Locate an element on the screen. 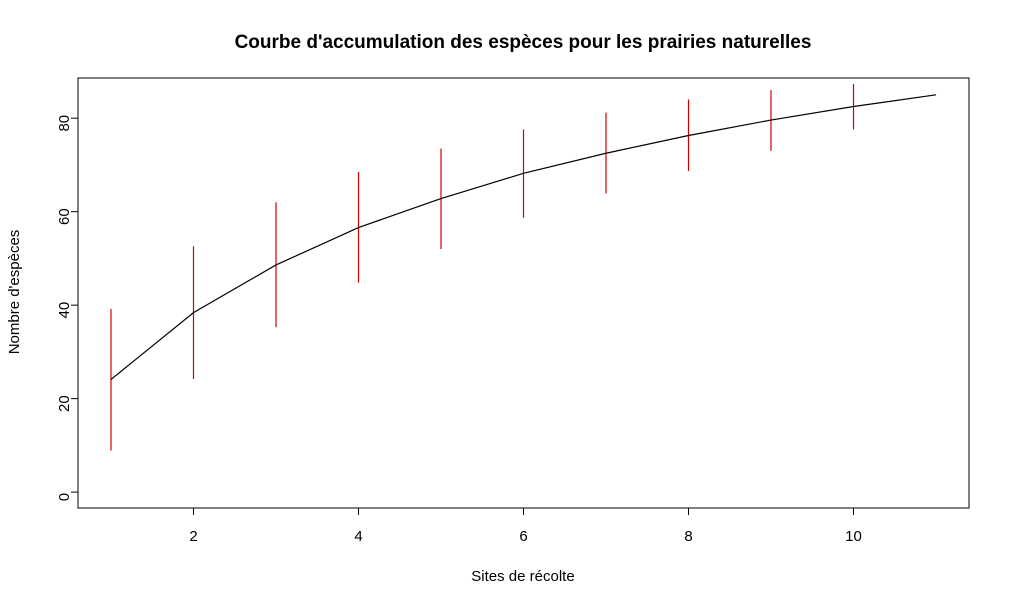  x-tick-label: 6 is located at coordinates (523, 536).